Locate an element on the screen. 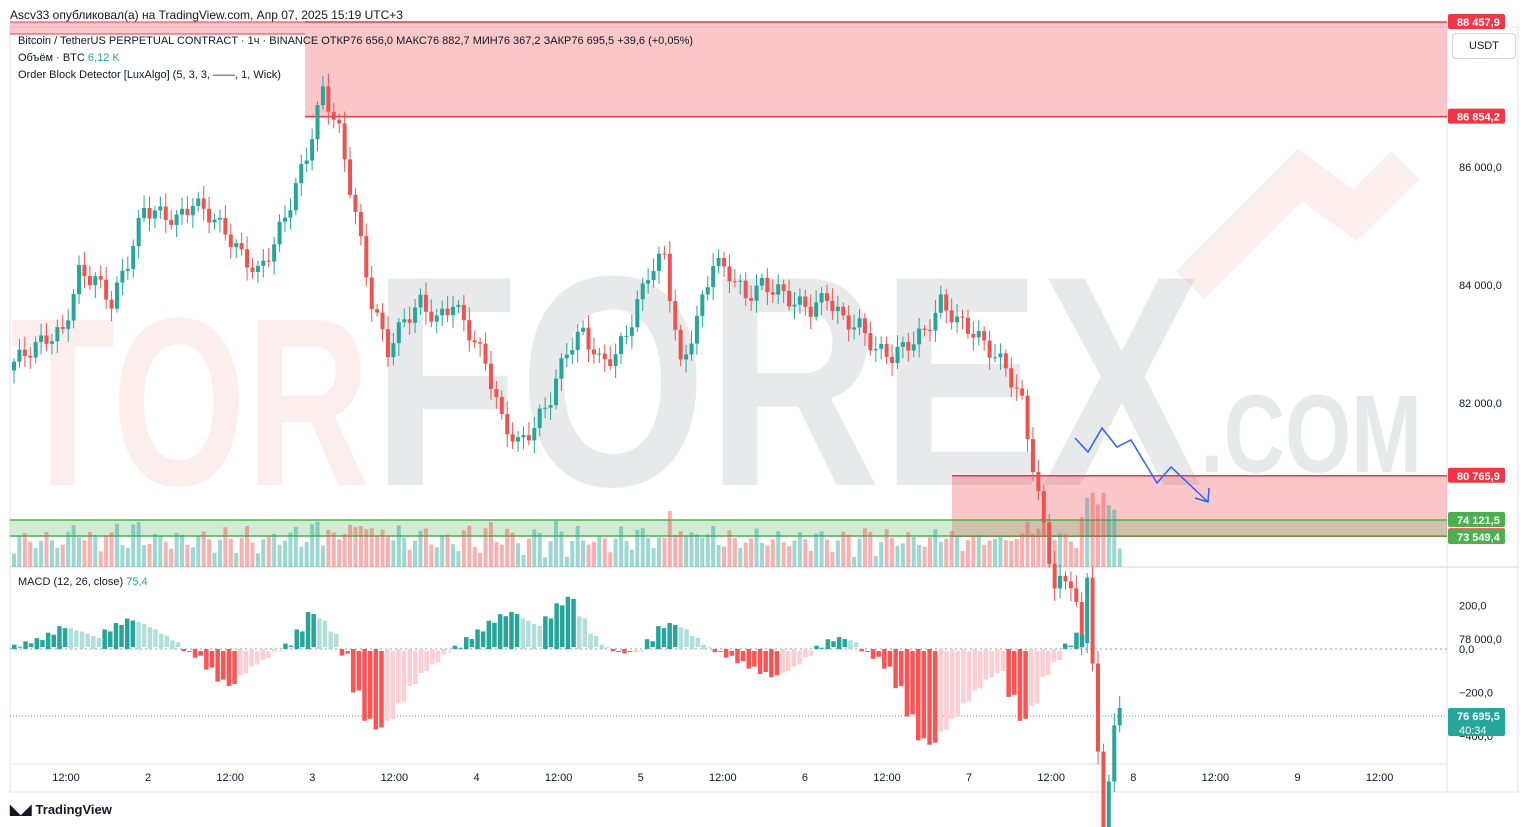  currency-button: USDT is located at coordinates (1484, 46).